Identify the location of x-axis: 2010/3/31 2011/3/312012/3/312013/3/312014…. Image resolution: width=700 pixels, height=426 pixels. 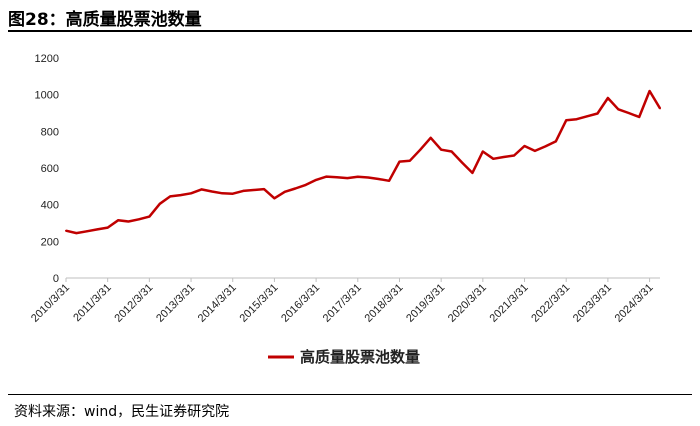
(342, 301).